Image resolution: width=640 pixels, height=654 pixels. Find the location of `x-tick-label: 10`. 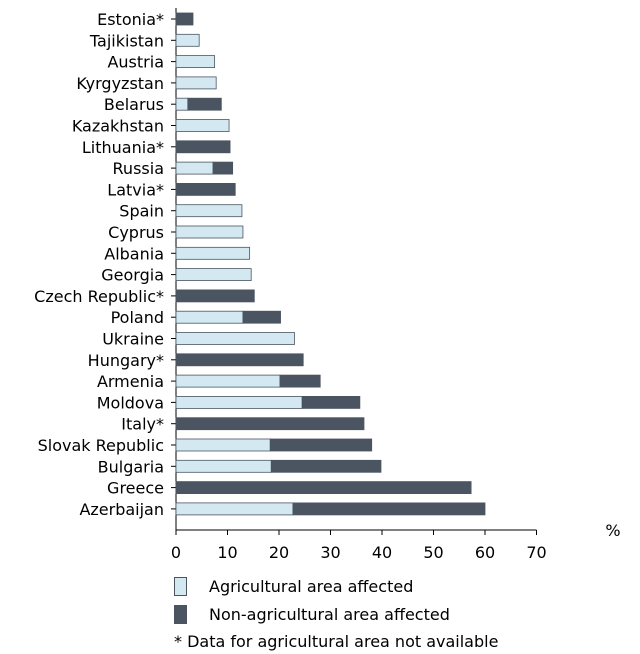

x-tick-label: 10 is located at coordinates (227, 552).